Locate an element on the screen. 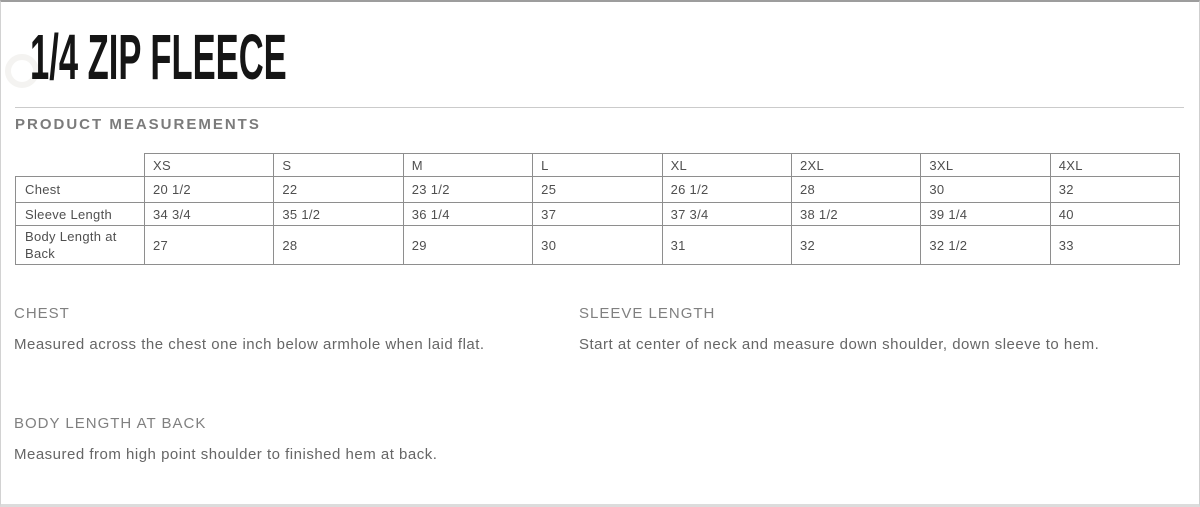 This screenshot has height=507, width=1200. size-header-s: S is located at coordinates (338, 165).